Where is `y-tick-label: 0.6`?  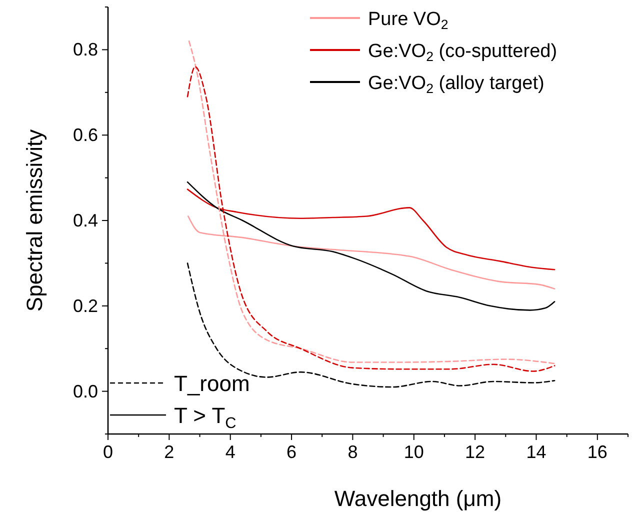
y-tick-label: 0.6 is located at coordinates (85, 135).